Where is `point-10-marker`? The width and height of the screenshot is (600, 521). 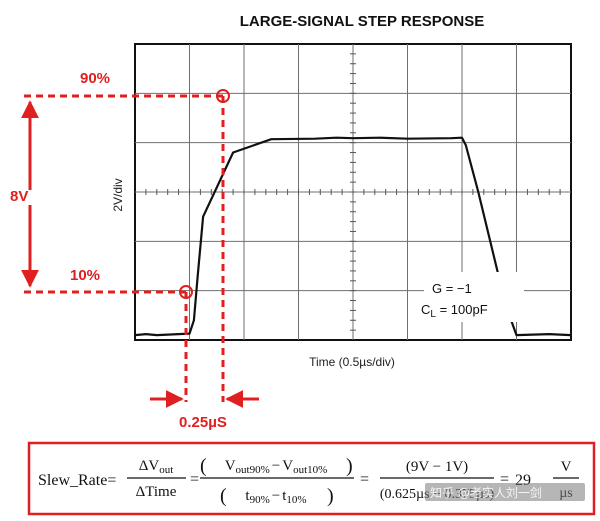
point-10-marker is located at coordinates (186, 292).